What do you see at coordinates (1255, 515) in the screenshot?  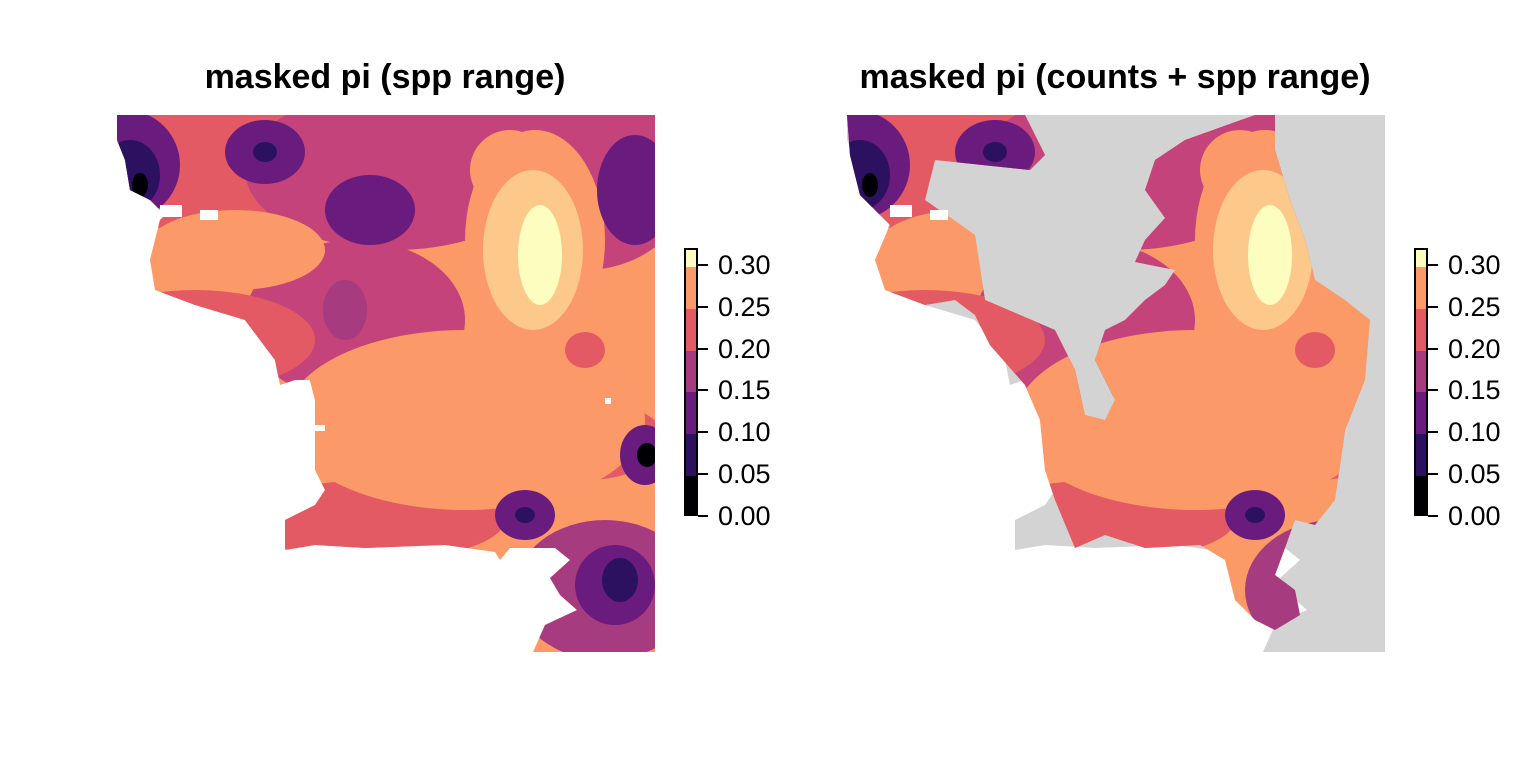 I see `spot-dark-5-r` at bounding box center [1255, 515].